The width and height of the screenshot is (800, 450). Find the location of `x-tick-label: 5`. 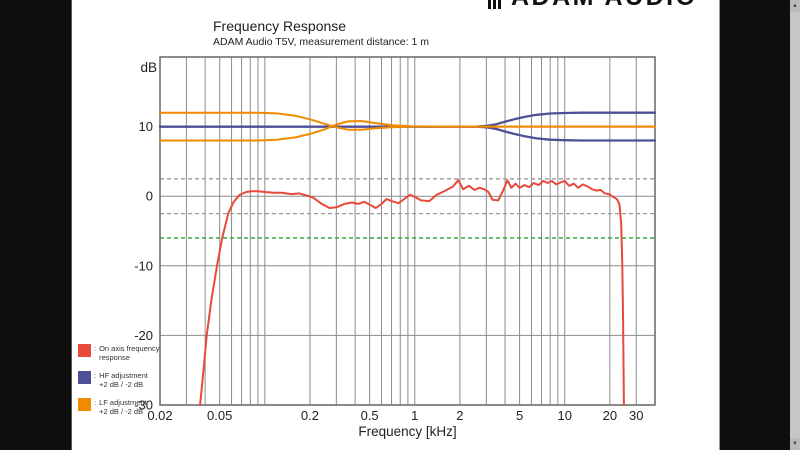

x-tick-label: 5 is located at coordinates (519, 415).